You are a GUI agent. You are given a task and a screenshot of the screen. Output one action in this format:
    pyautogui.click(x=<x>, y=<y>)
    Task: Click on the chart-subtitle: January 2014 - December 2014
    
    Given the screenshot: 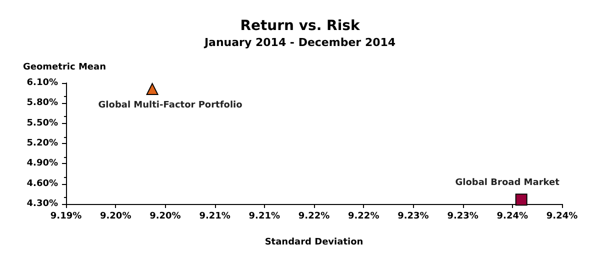 What is the action you would take?
    pyautogui.click(x=299, y=42)
    